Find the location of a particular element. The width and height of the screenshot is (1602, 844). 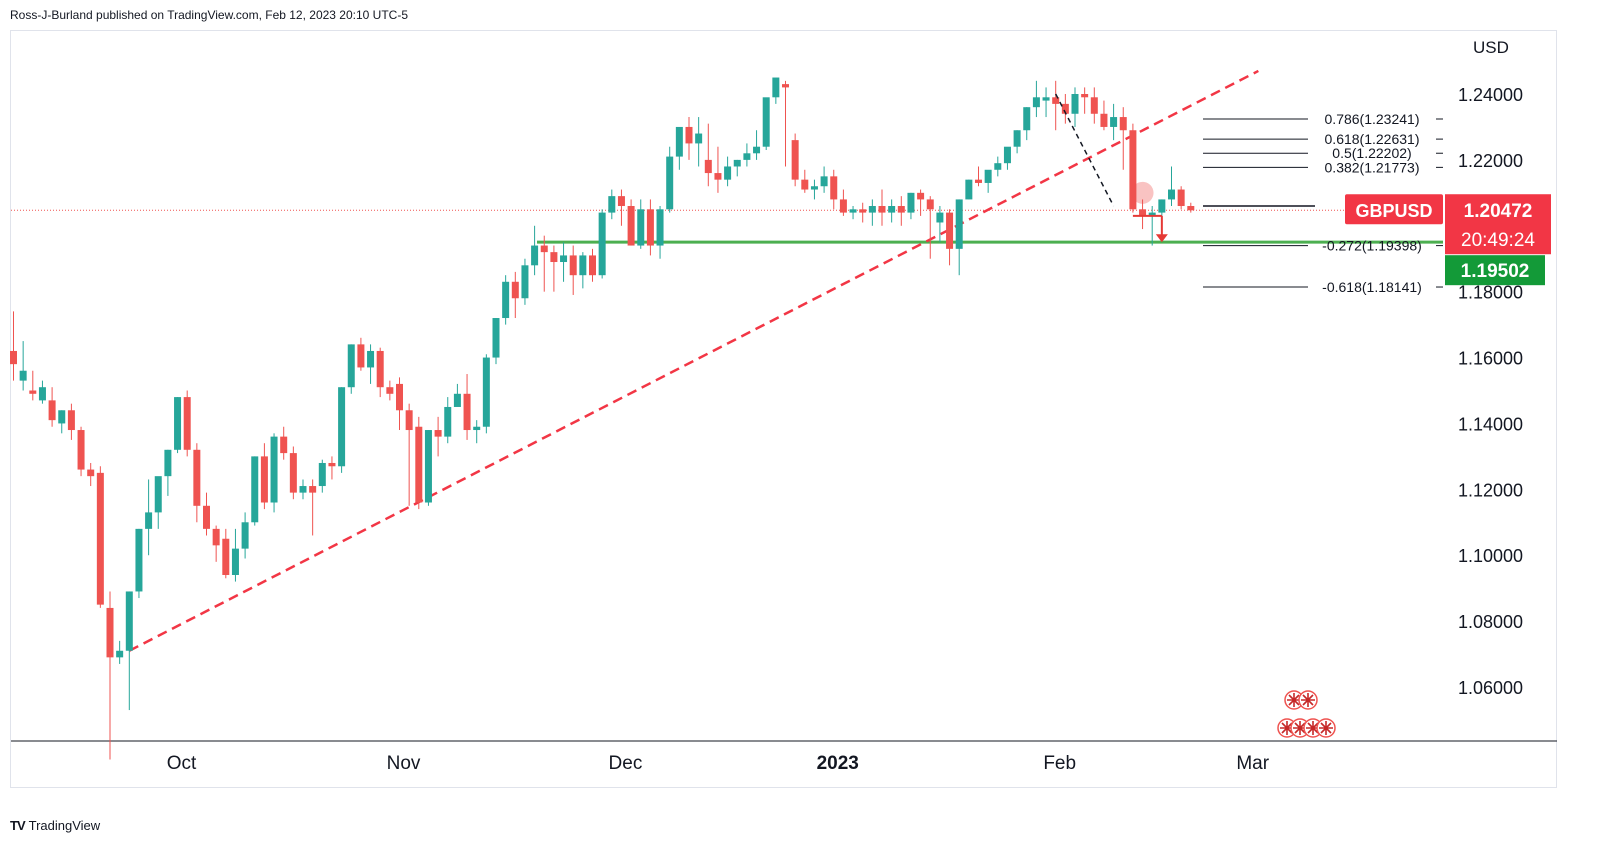

fib-level-label: 0.382(1.21773) is located at coordinates (1372, 167).